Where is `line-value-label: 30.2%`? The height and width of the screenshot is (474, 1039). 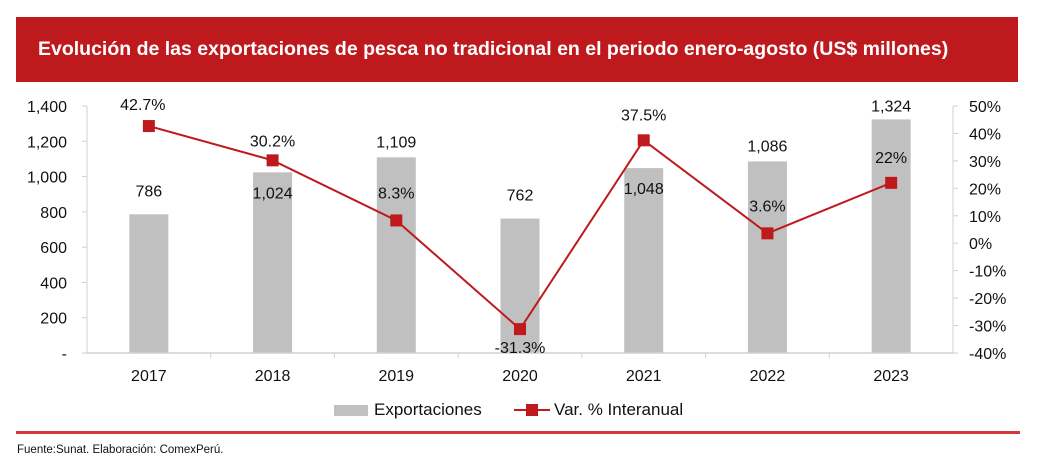 line-value-label: 30.2% is located at coordinates (272, 141).